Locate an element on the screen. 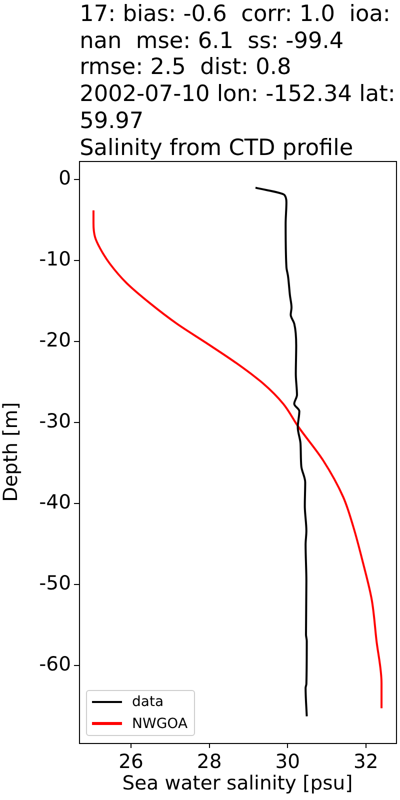 The width and height of the screenshot is (400, 800). y-tick-label: 0 is located at coordinates (64, 178).